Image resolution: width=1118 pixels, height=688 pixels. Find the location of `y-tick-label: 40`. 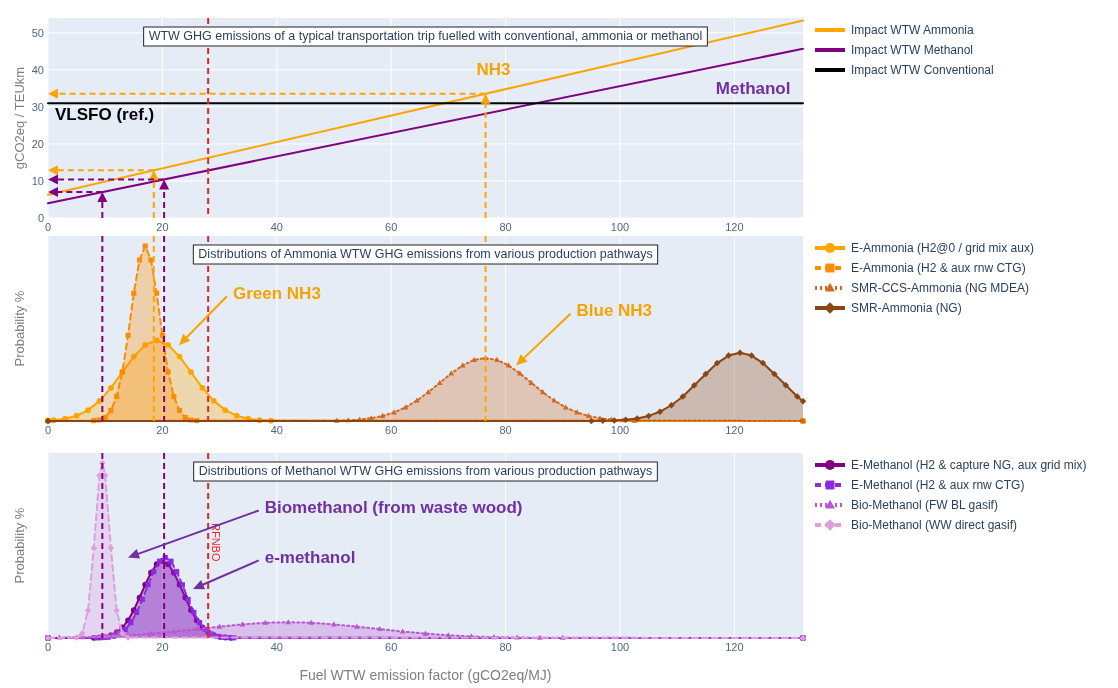

y-tick-label: 40 is located at coordinates (37, 69).